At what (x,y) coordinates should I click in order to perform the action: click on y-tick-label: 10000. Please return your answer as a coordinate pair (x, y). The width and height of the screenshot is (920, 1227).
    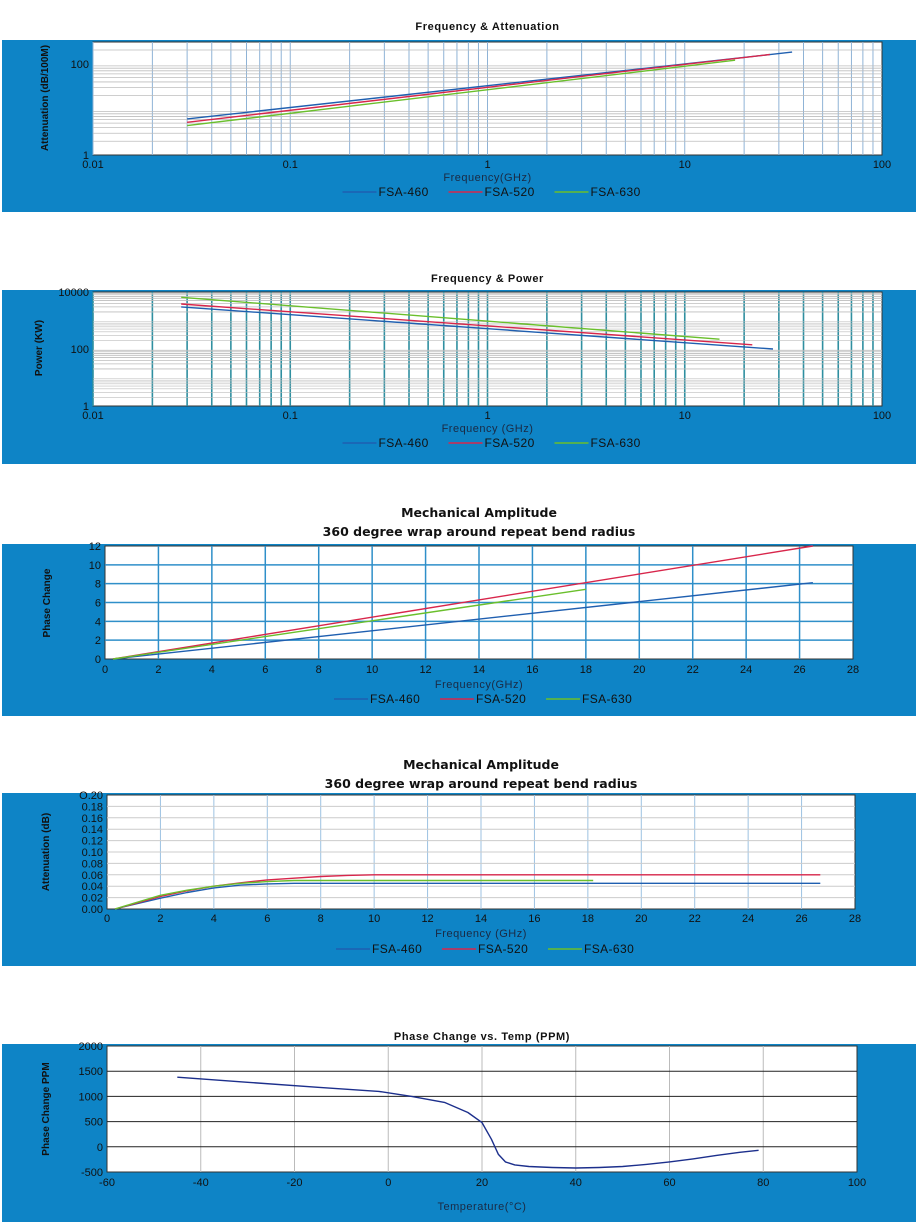
    Looking at the image, I should click on (73, 293).